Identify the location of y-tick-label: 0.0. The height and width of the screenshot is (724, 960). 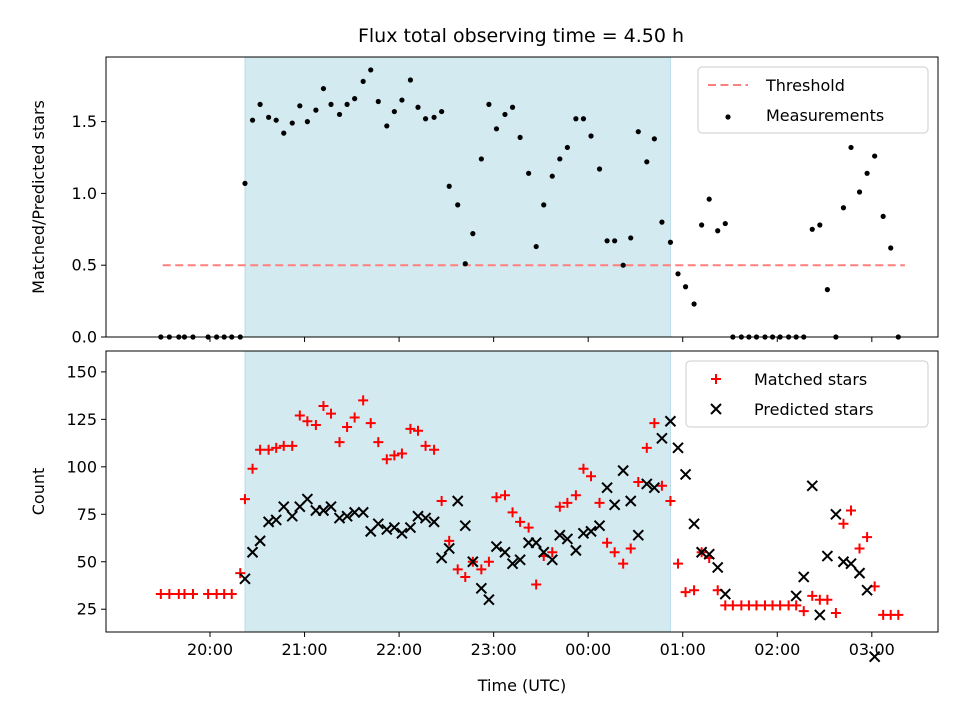
(84, 337).